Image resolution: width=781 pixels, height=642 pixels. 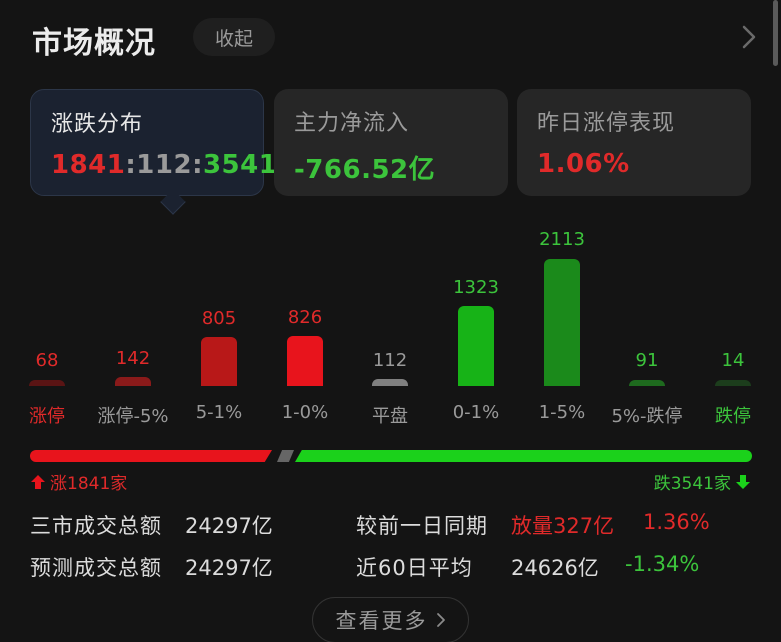 I want to click on scrollbar, so click(x=775, y=33).